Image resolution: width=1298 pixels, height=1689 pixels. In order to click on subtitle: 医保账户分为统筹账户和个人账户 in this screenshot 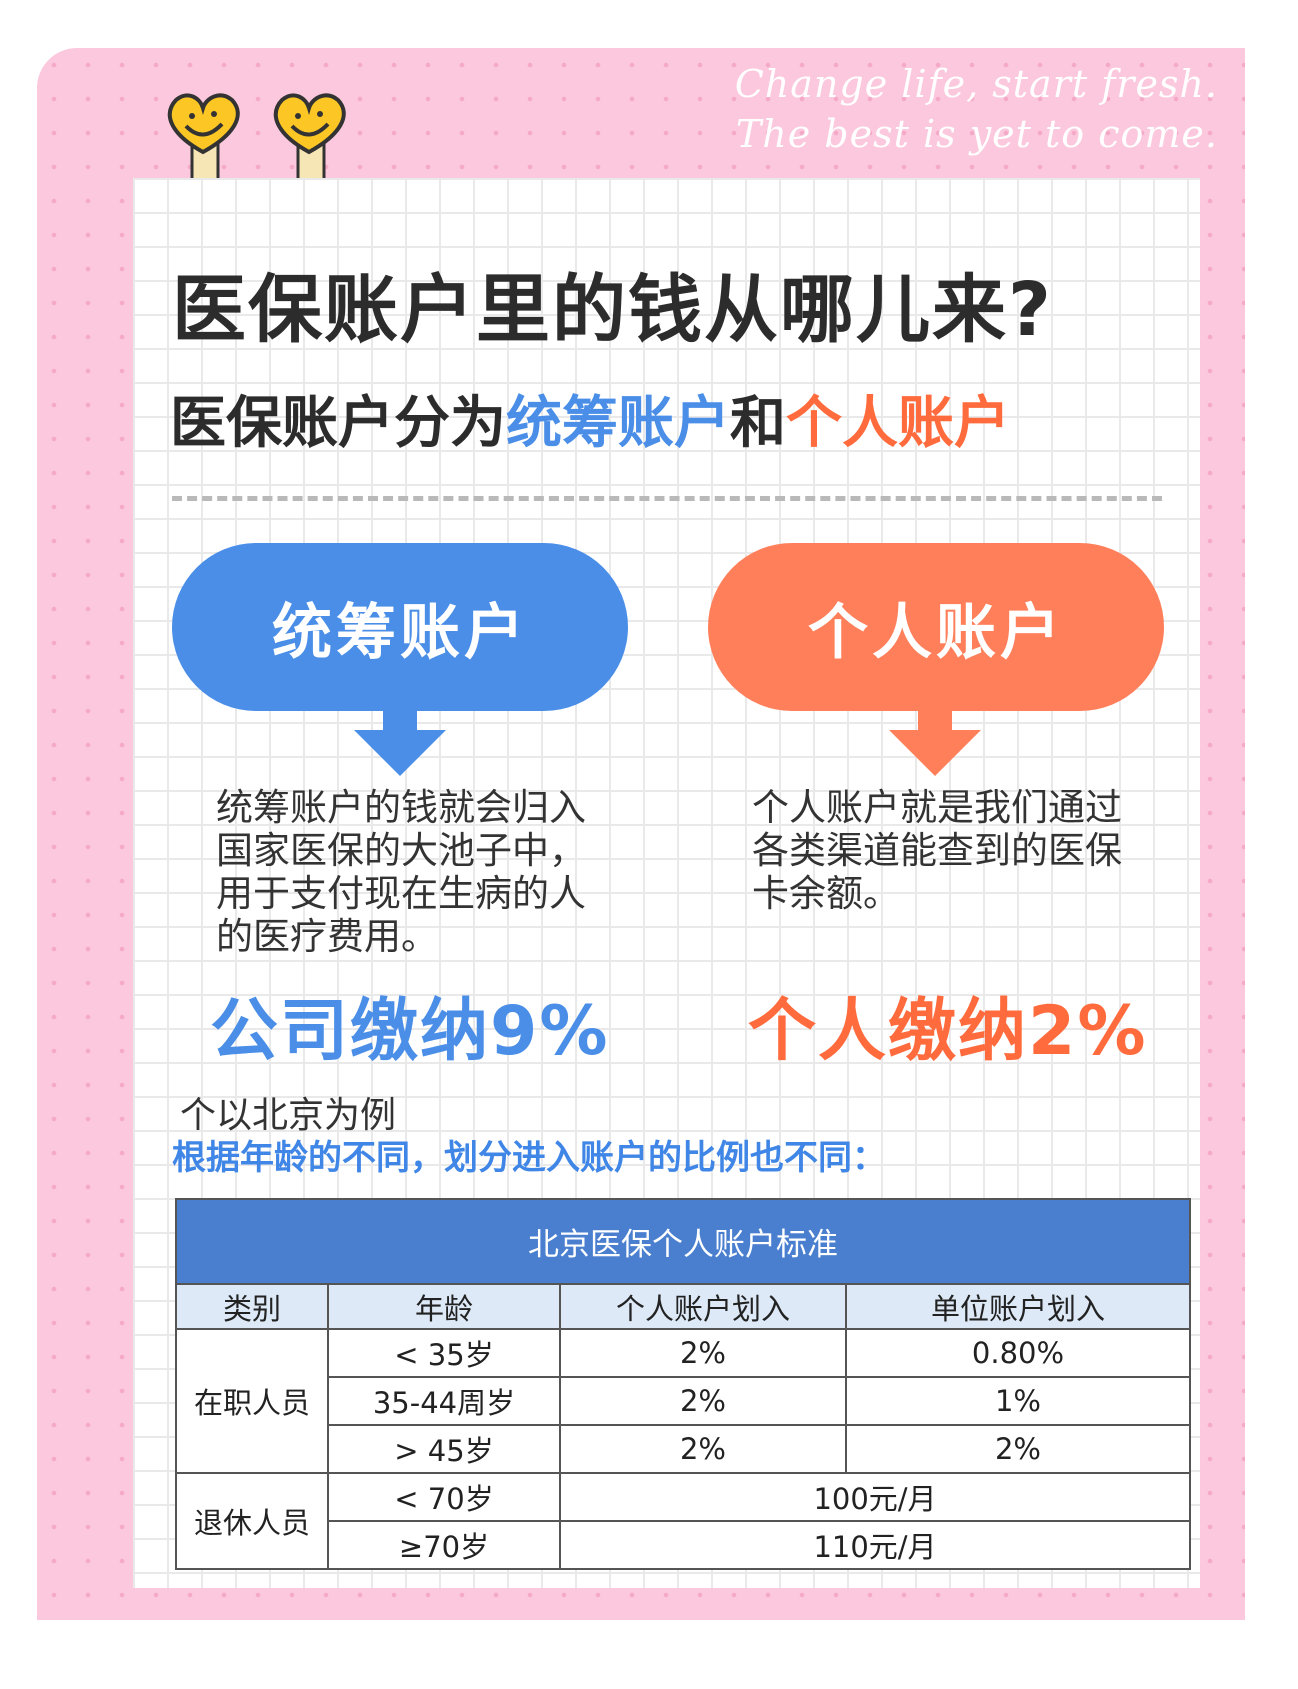, I will do `click(590, 418)`.